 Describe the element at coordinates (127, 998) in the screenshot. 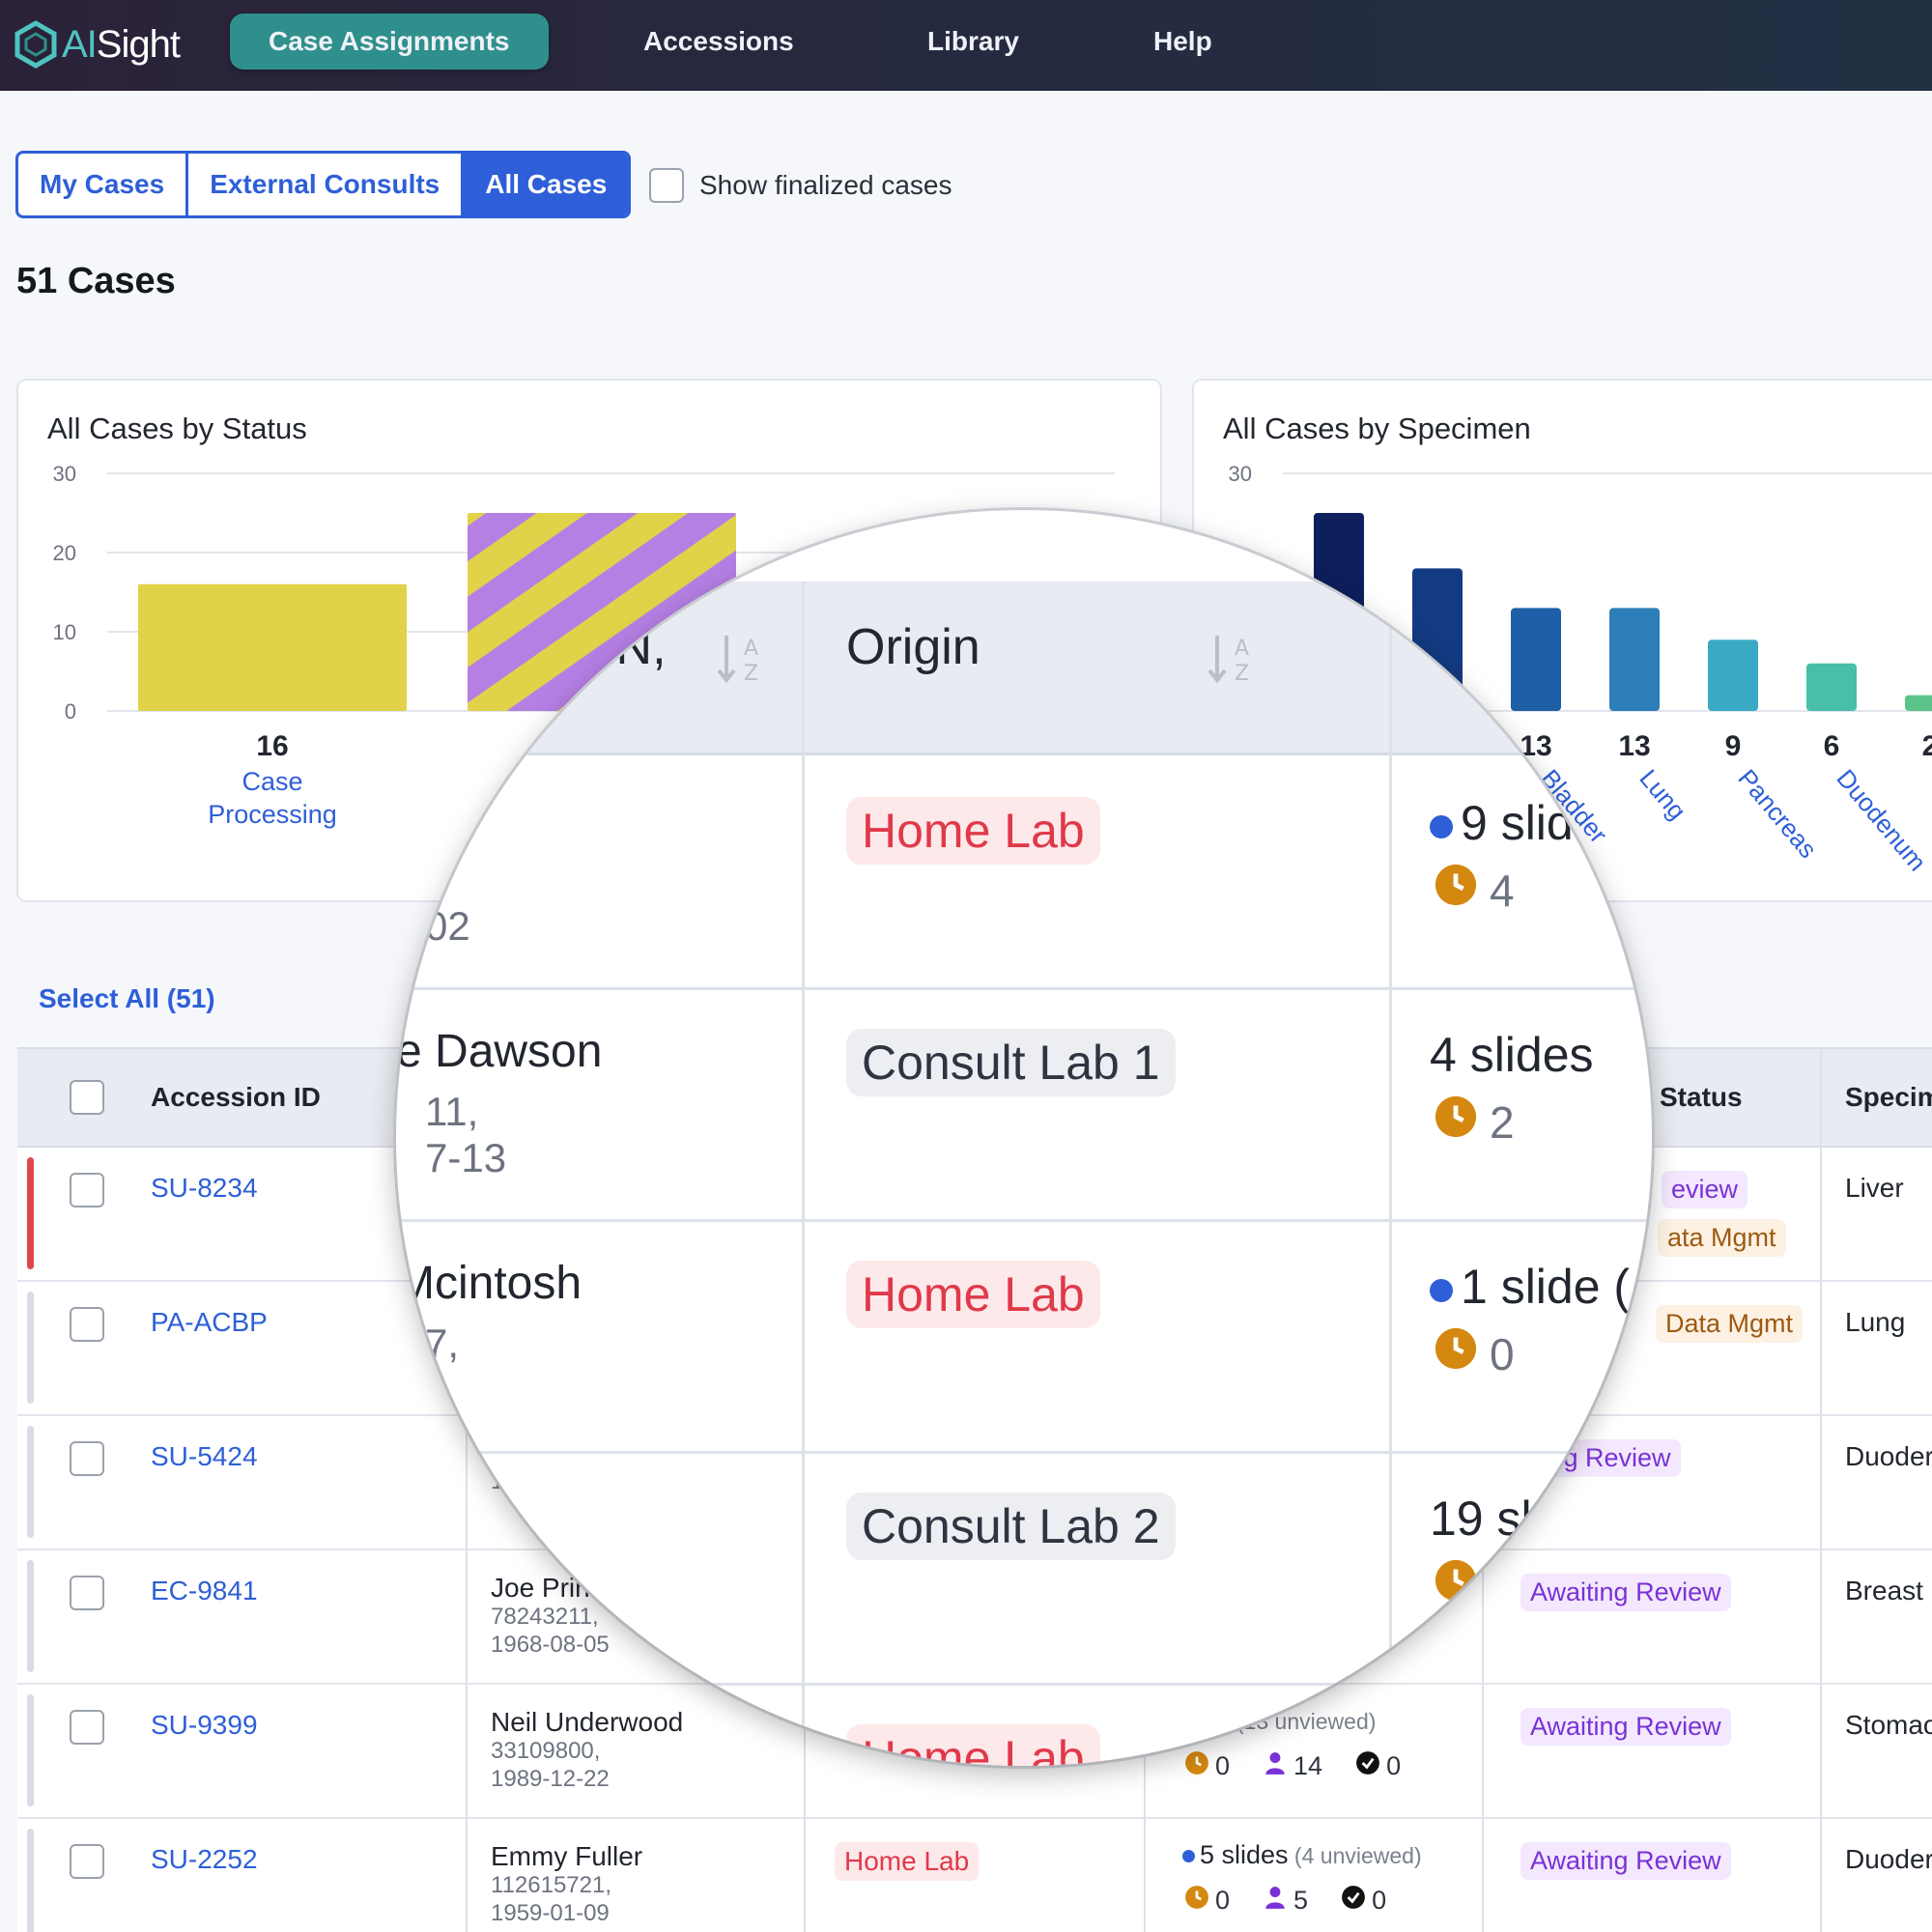

I see `select-all-link: Select All (51)` at that location.